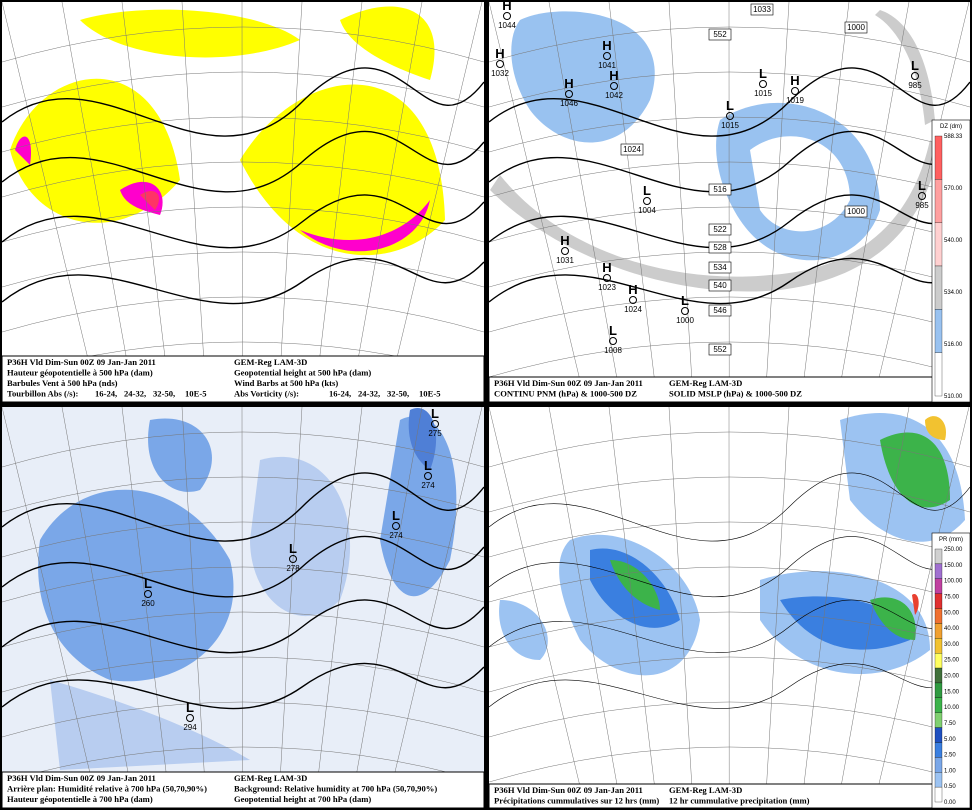  What do you see at coordinates (915, 85) in the screenshot?
I see `pressure-center-value: 985` at bounding box center [915, 85].